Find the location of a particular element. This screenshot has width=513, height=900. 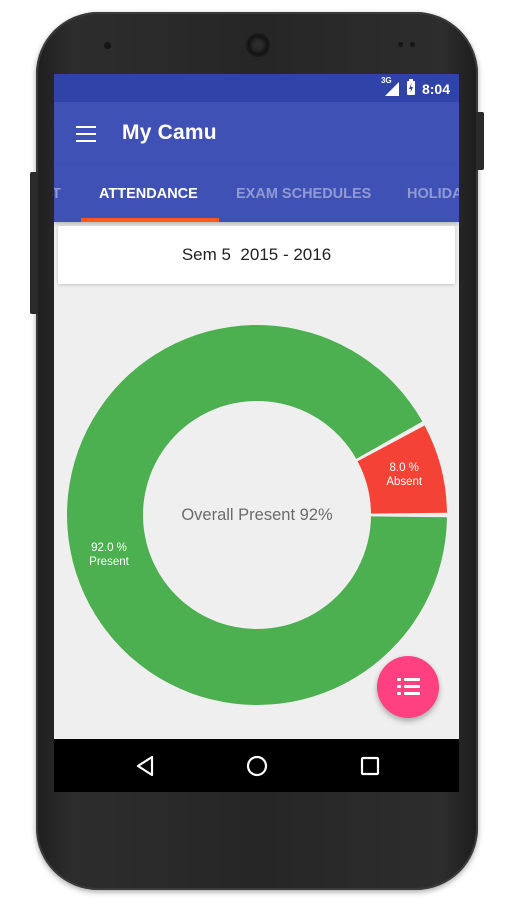

recents-icon is located at coordinates (370, 766).